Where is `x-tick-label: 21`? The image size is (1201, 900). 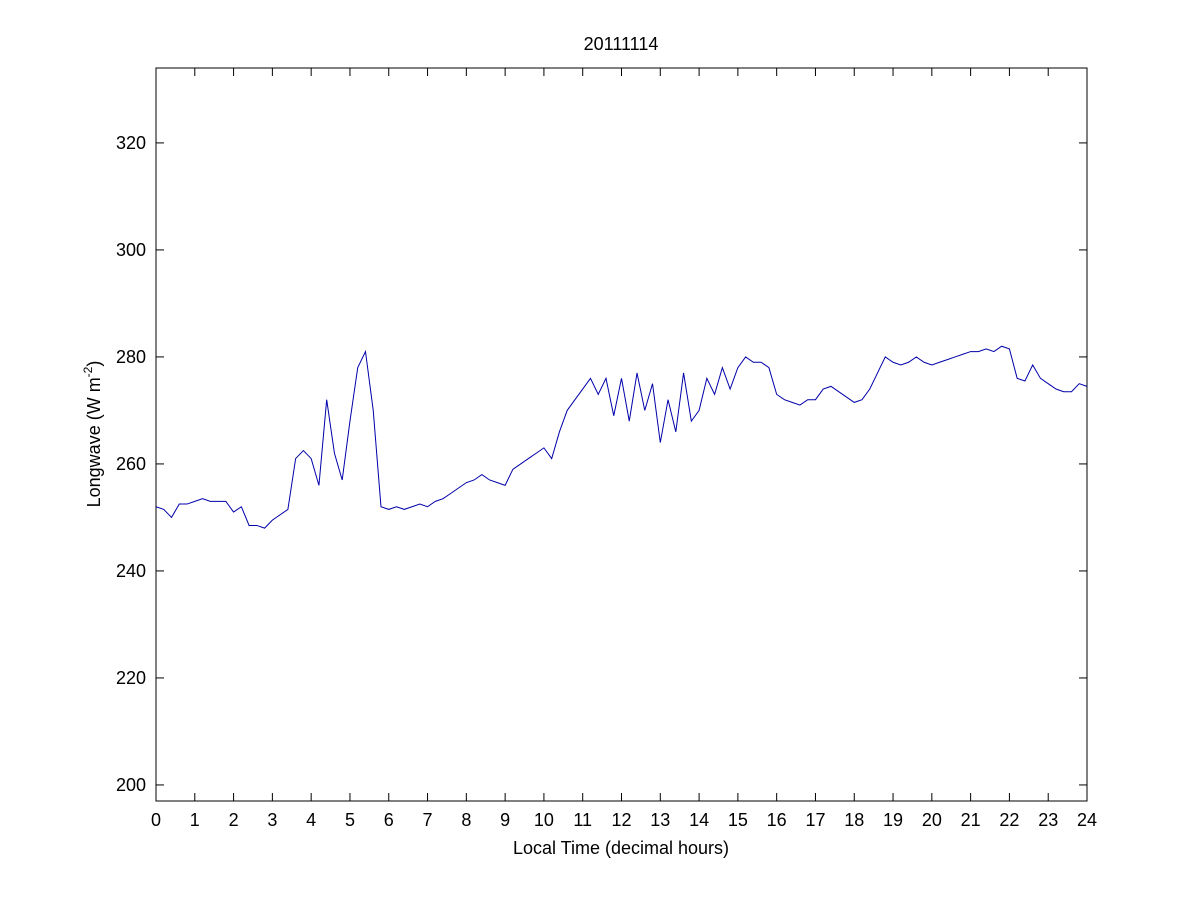
x-tick-label: 21 is located at coordinates (971, 820).